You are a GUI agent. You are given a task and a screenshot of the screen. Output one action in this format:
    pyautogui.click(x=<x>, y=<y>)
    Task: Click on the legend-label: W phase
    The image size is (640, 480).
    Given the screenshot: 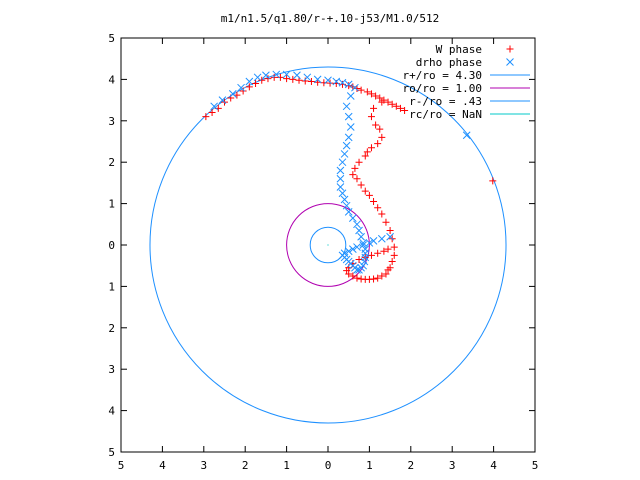 What is the action you would take?
    pyautogui.click(x=459, y=49)
    